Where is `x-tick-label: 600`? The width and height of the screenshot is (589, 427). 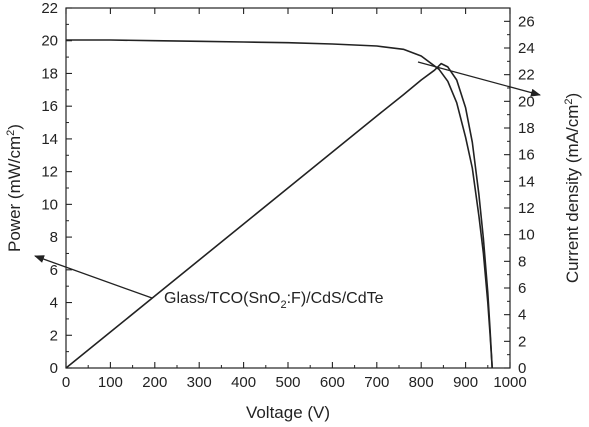
x-tick-label: 600 is located at coordinates (332, 382).